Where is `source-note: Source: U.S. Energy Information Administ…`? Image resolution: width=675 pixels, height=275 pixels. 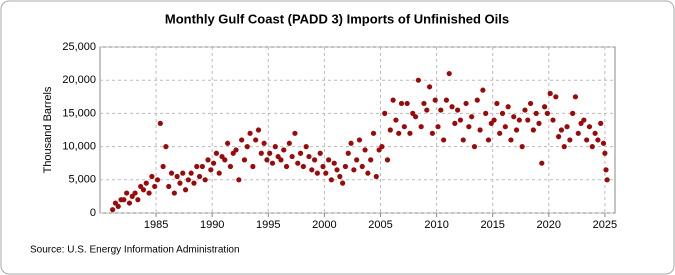
source-note: Source: U.S. Energy Information Administ… is located at coordinates (135, 250).